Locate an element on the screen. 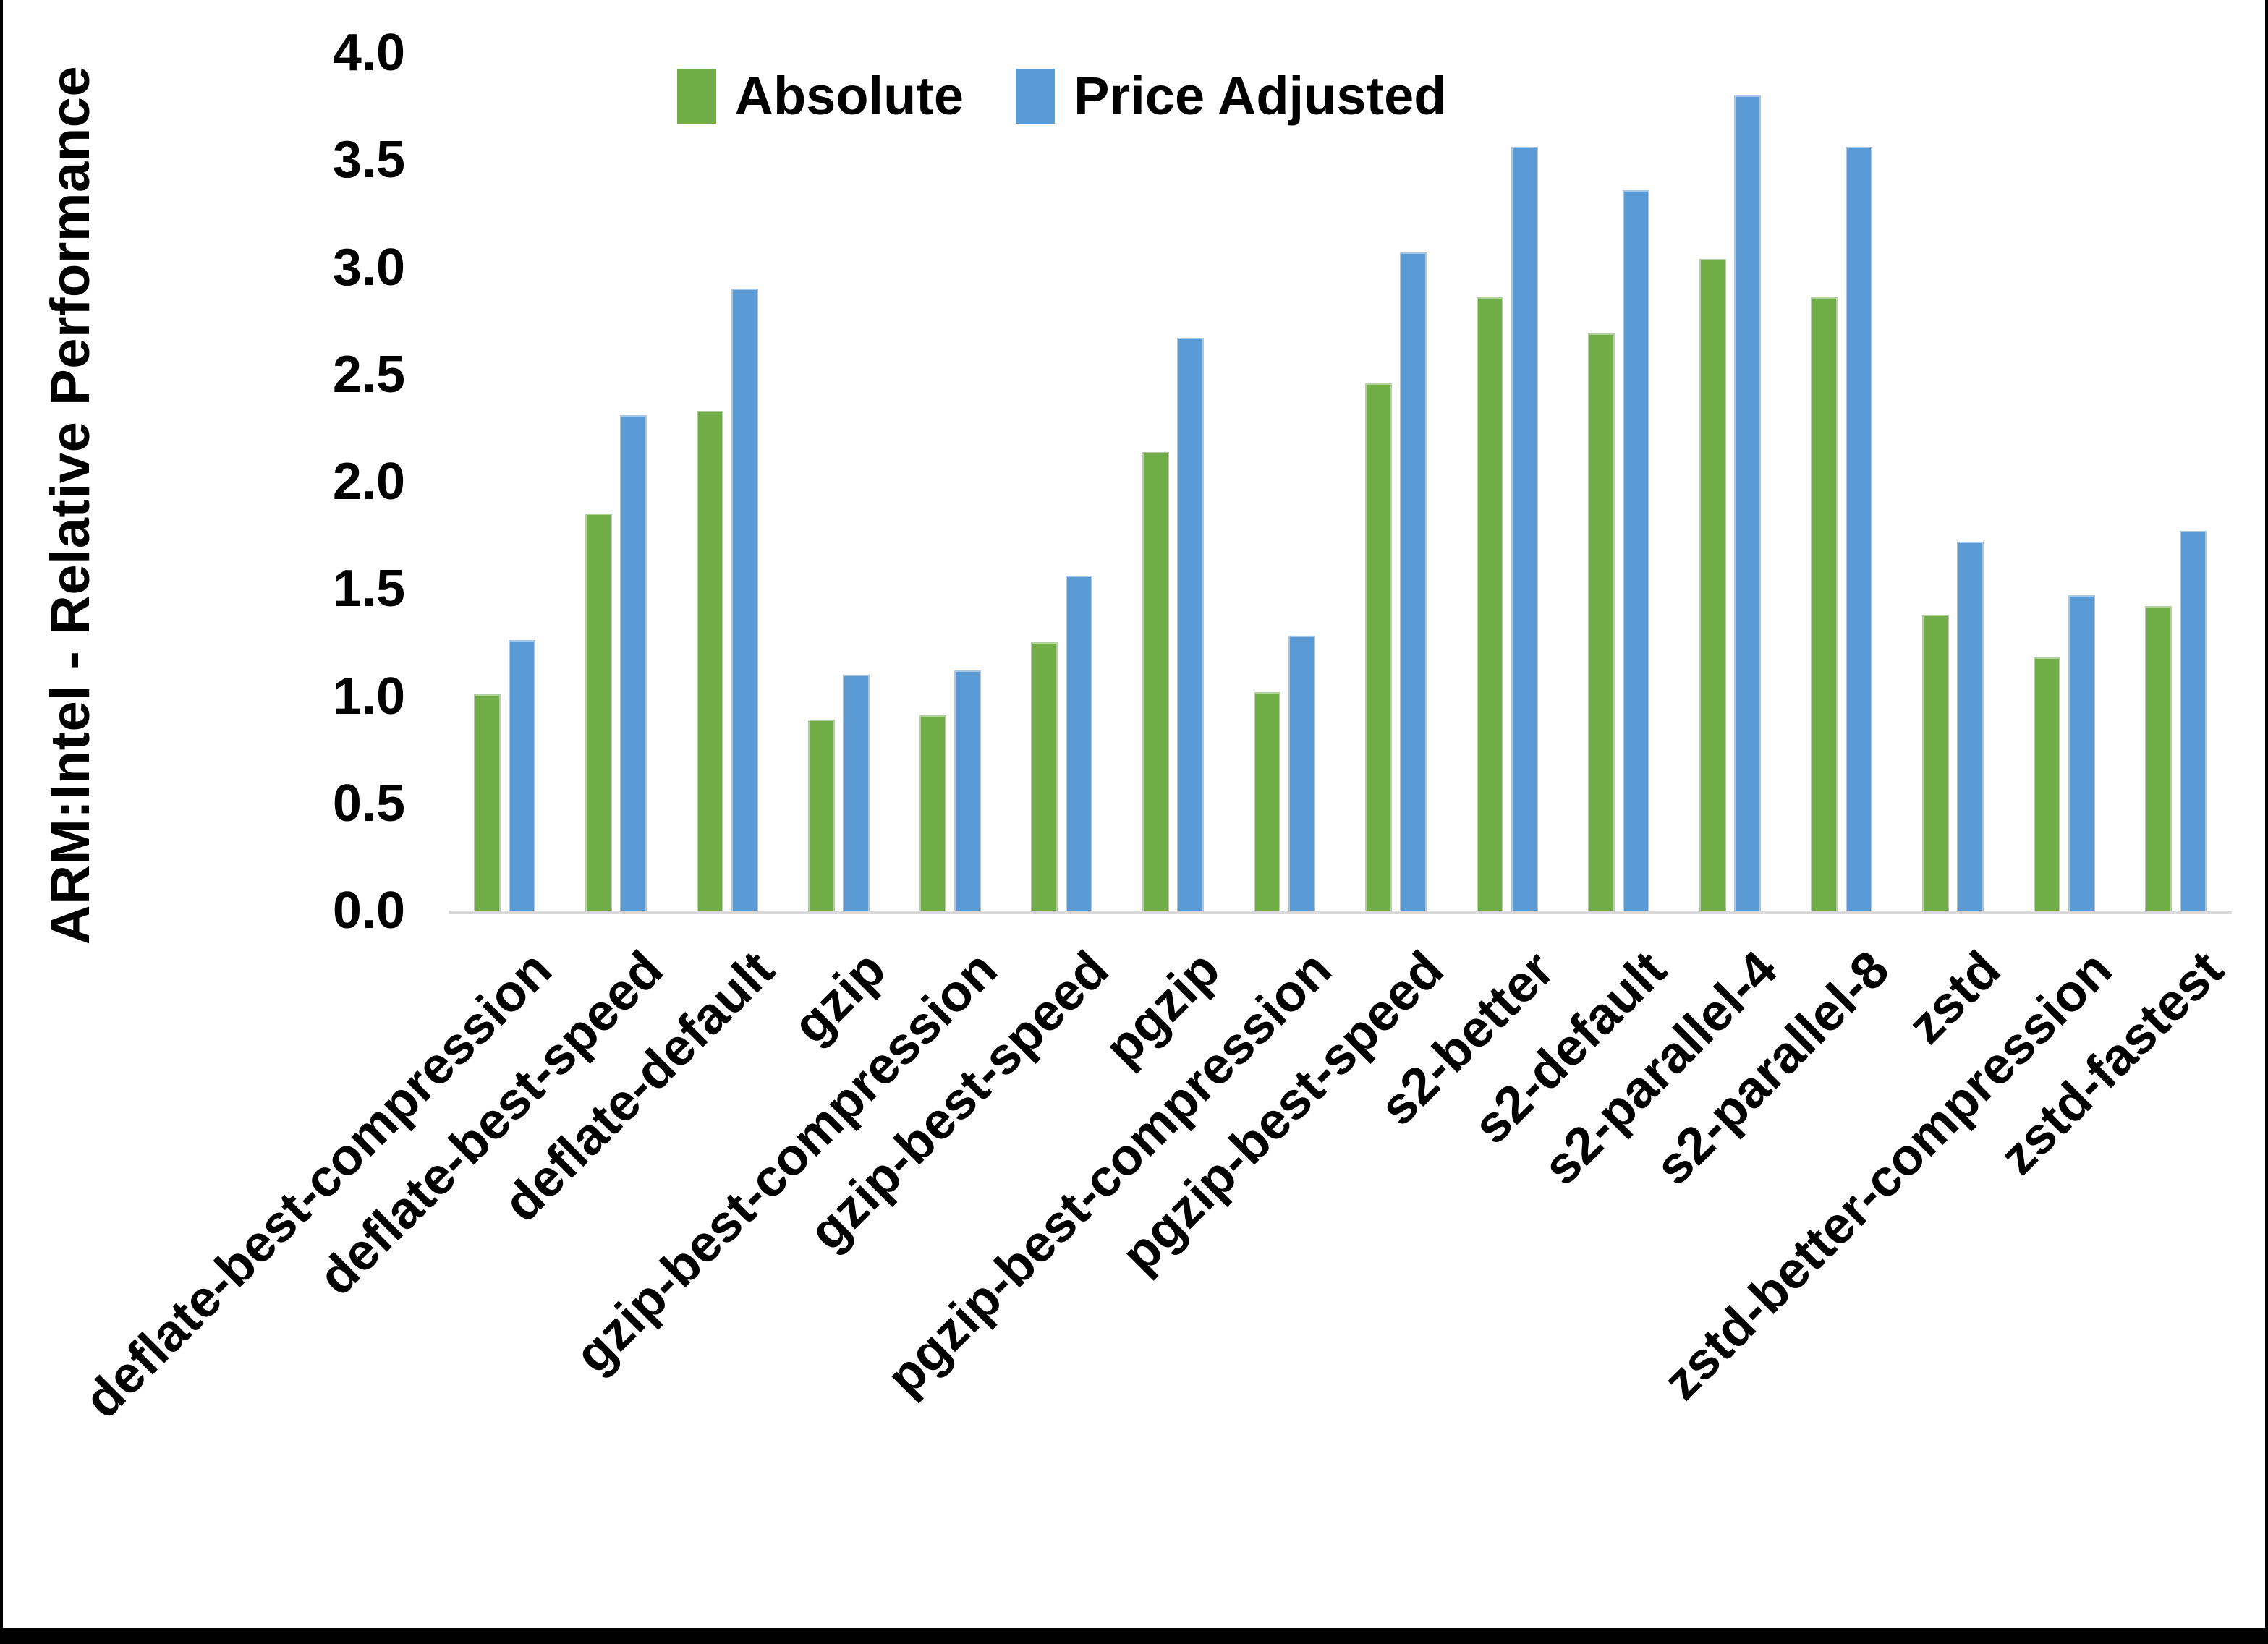 This screenshot has width=2268, height=1644. frame-left-edge is located at coordinates (1, 822).